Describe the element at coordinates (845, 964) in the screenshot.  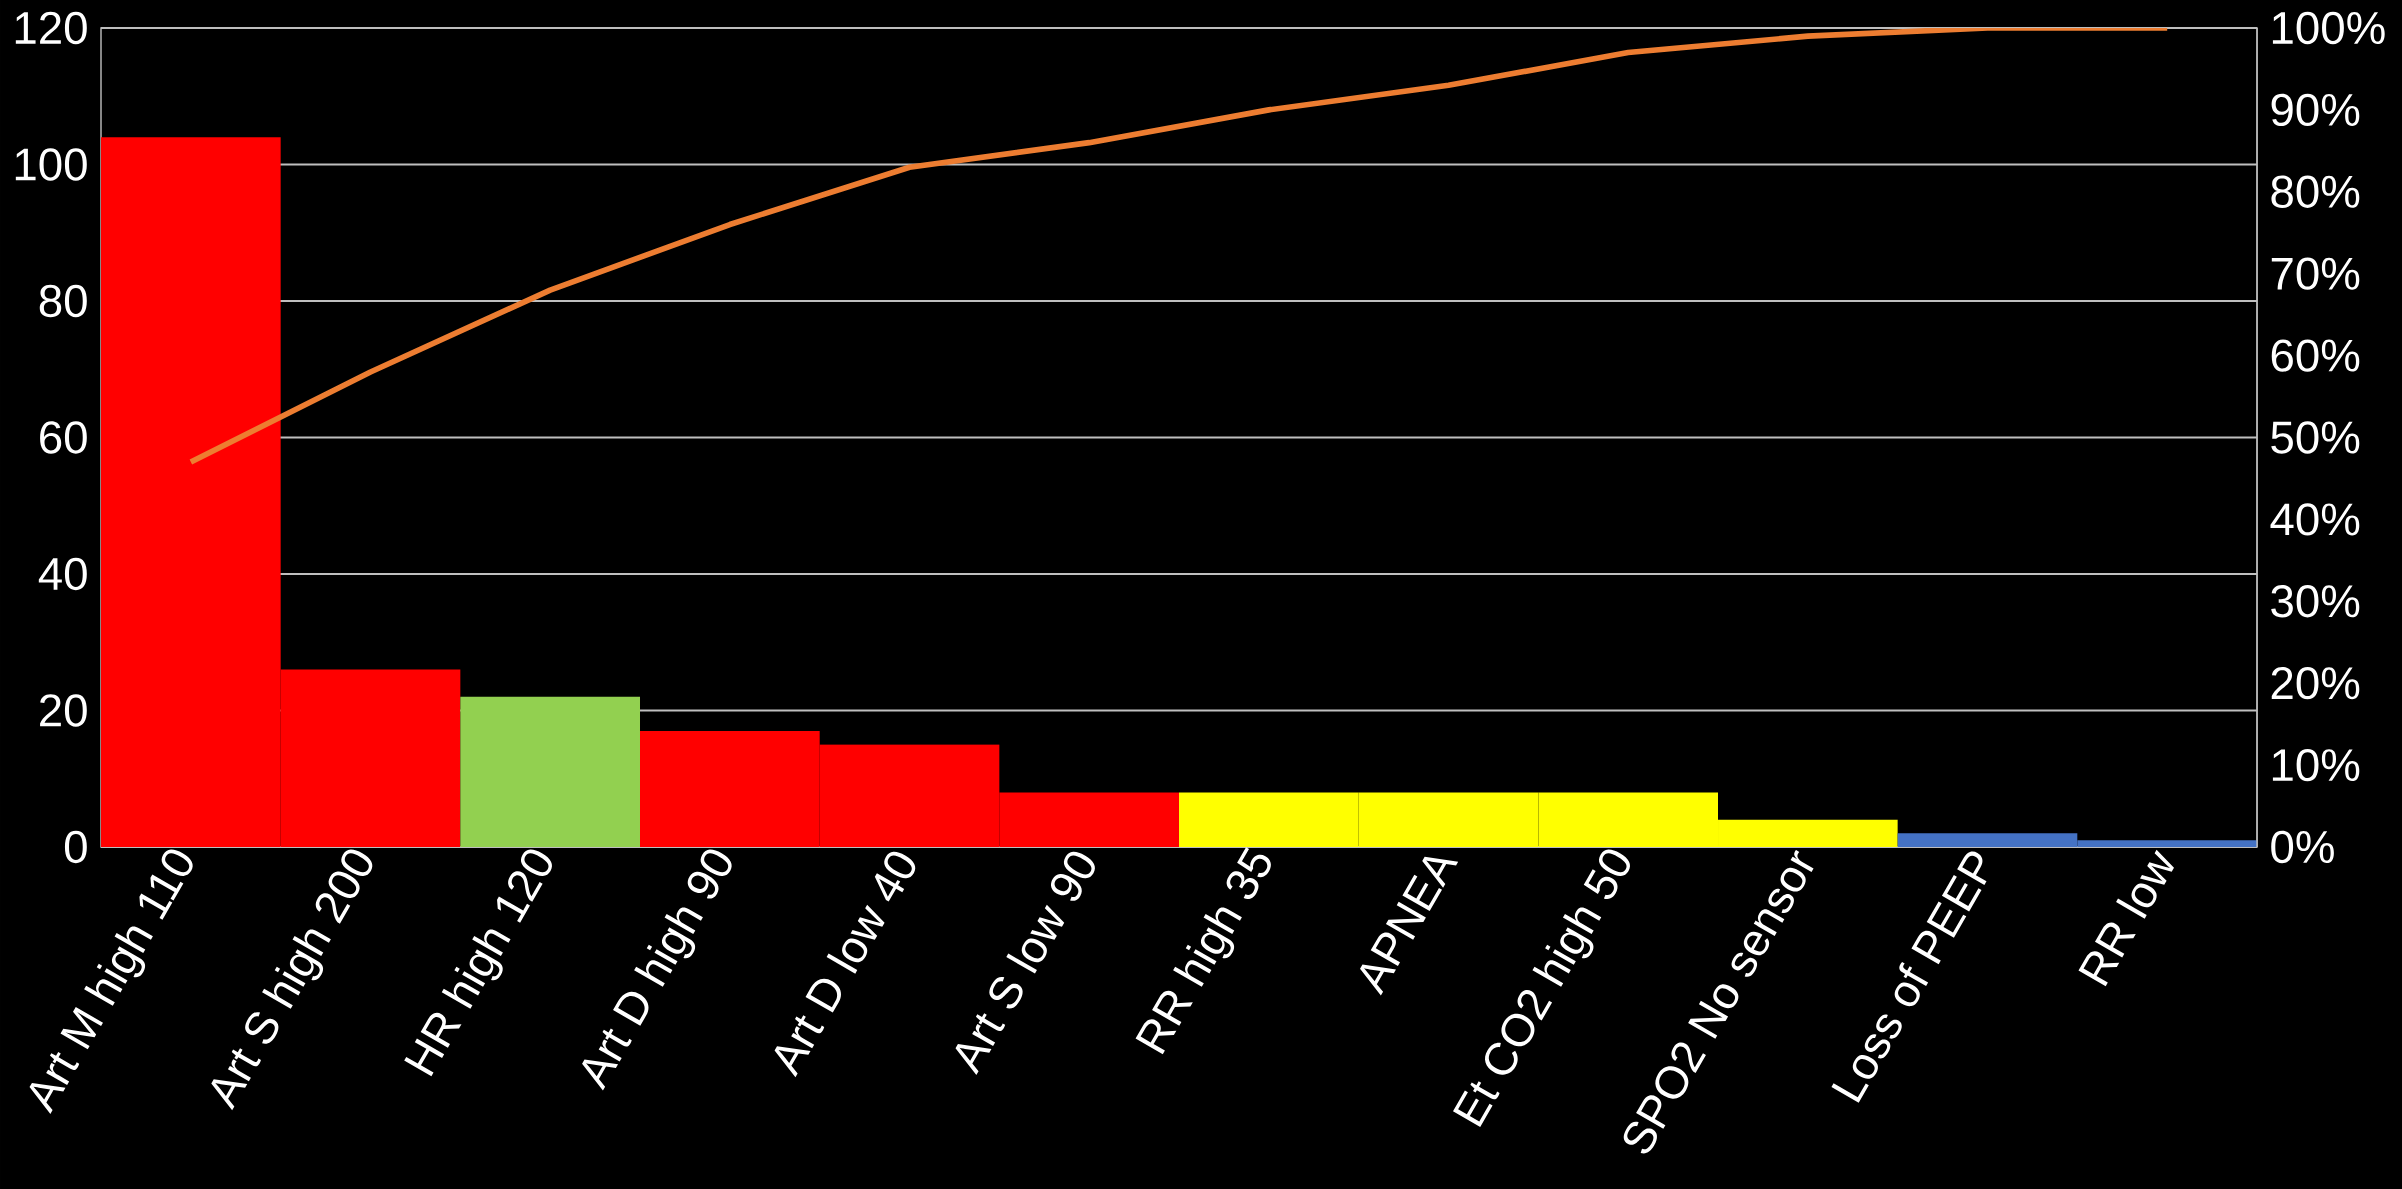
I see `x-tick-label: Art D low 40` at that location.